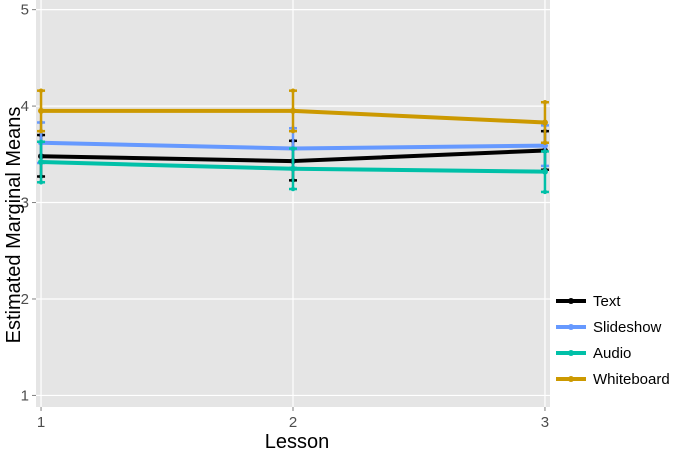 The image size is (685, 450). What do you see at coordinates (293, 422) in the screenshot?
I see `x-tick-label: 2` at bounding box center [293, 422].